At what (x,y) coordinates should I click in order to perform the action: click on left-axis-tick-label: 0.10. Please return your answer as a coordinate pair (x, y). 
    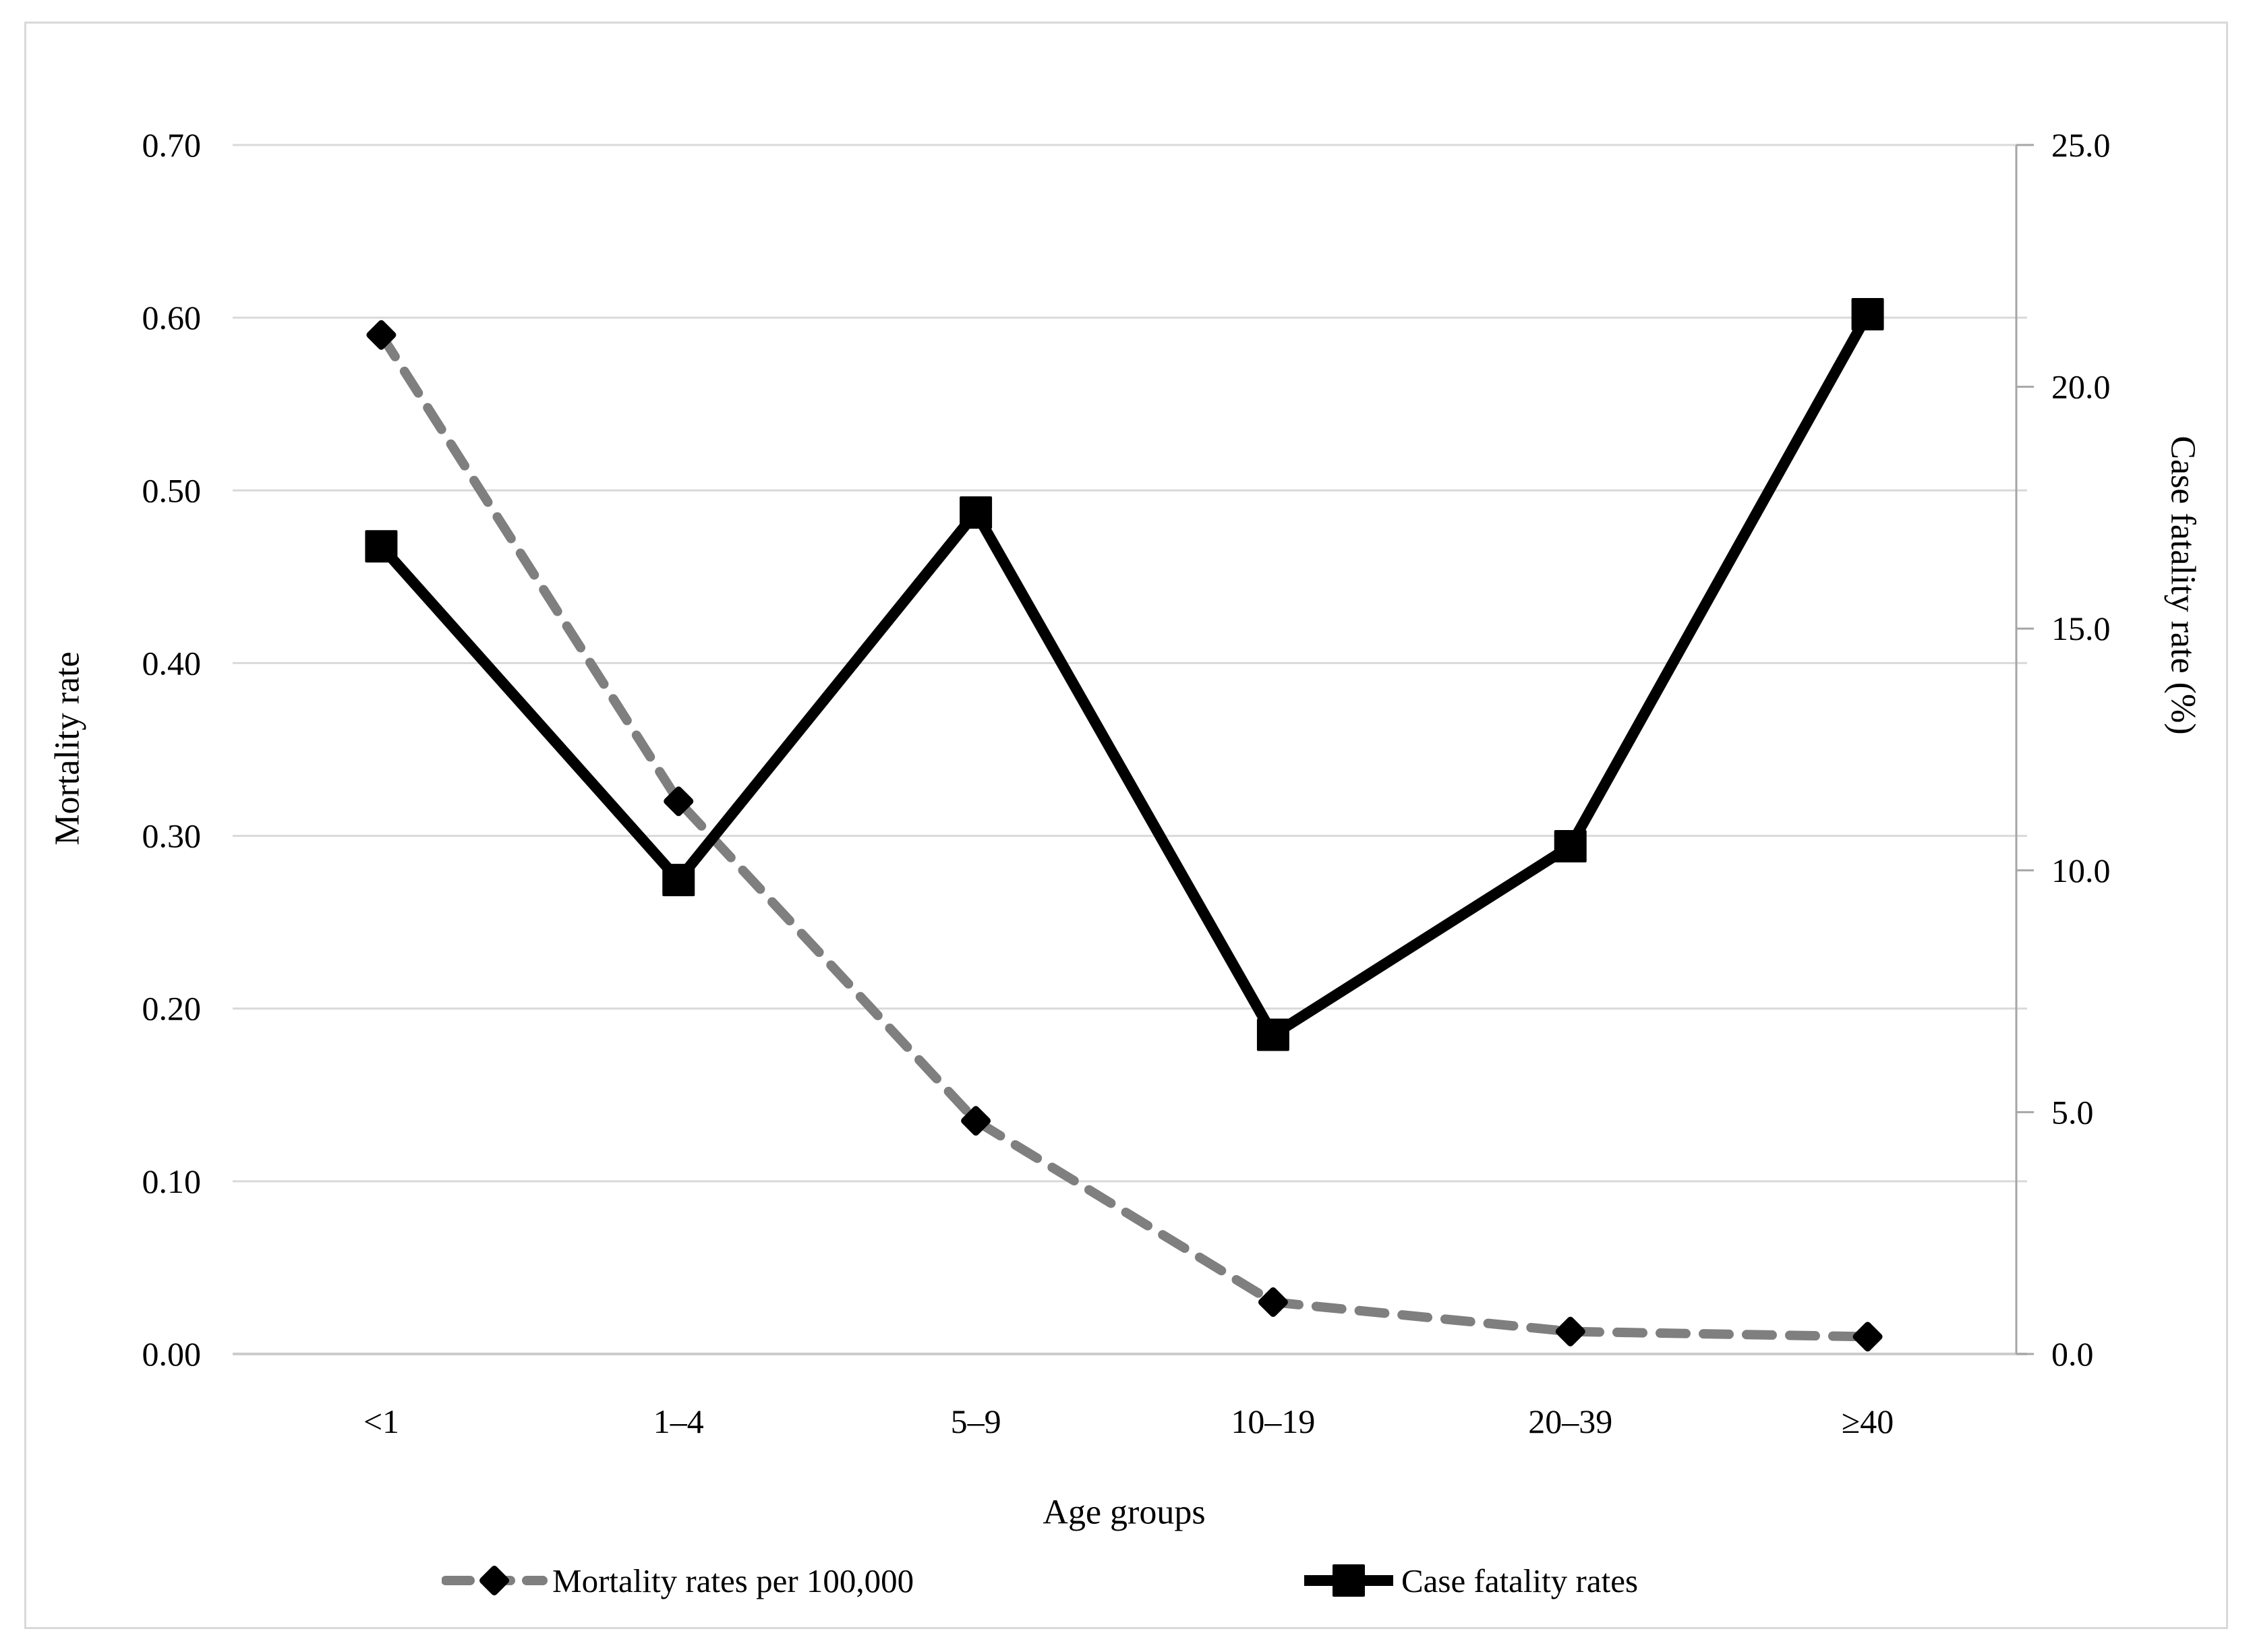
    Looking at the image, I should click on (172, 1181).